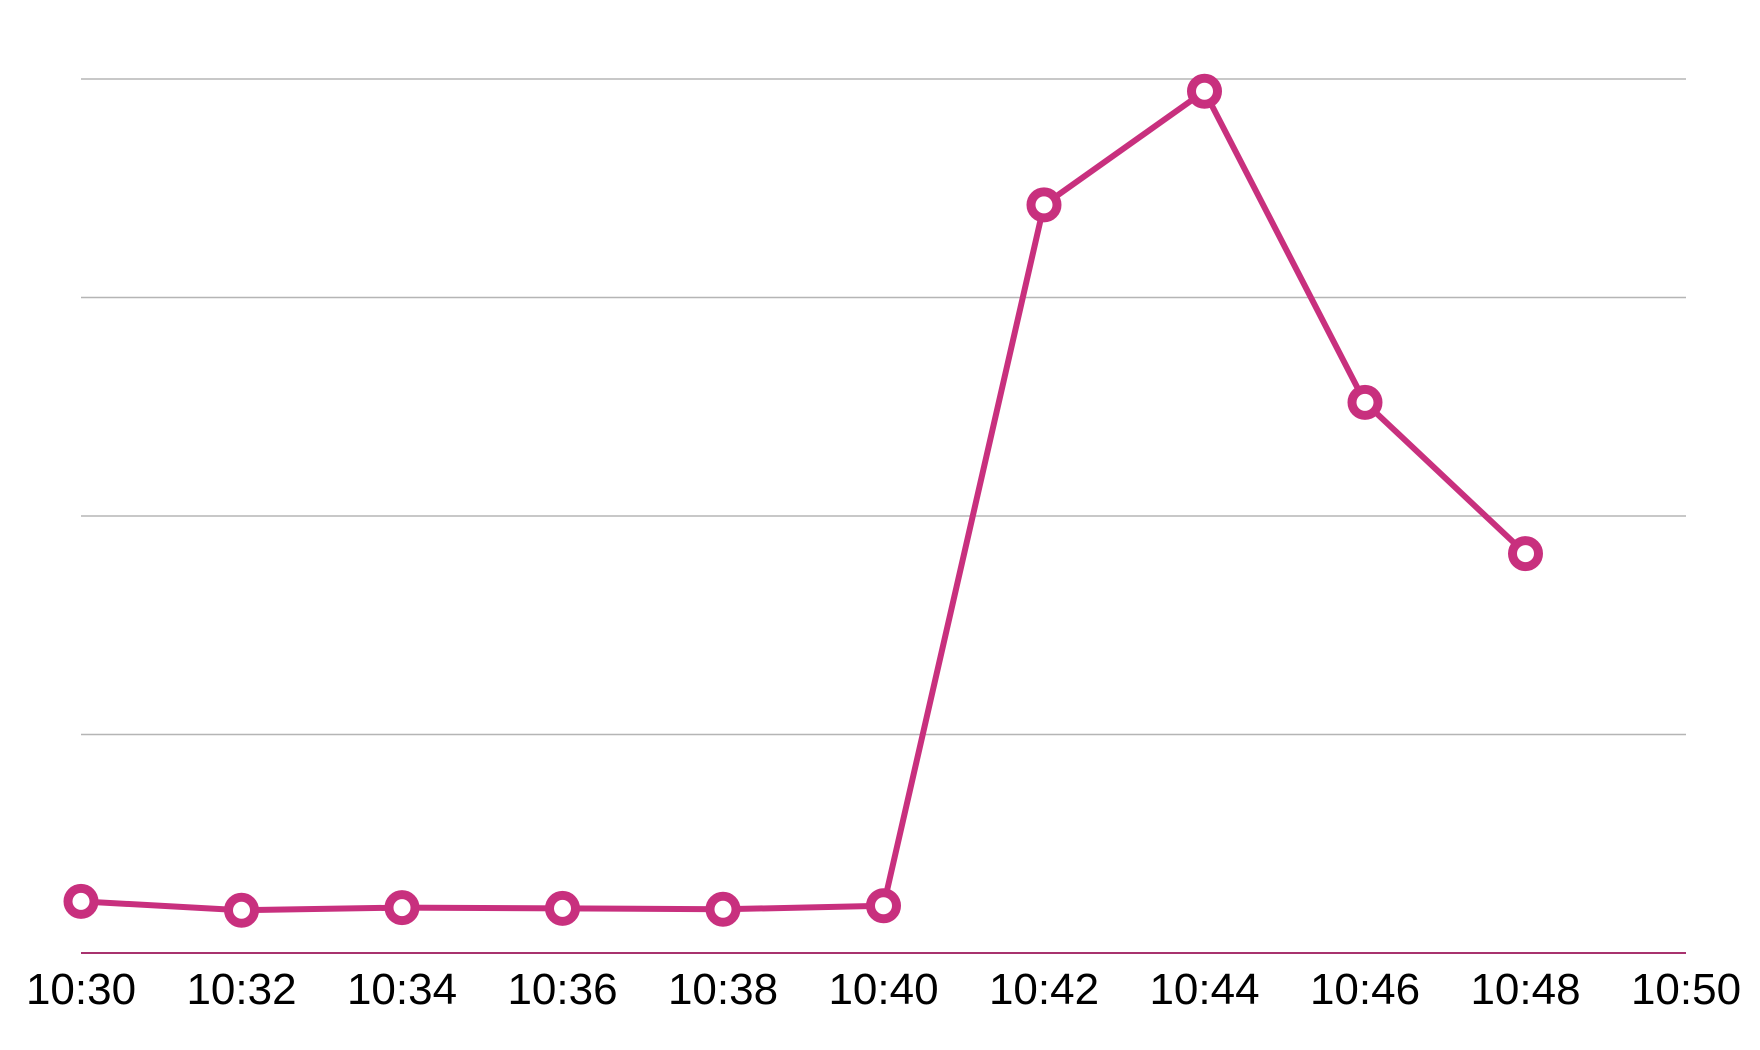 Image resolution: width=1760 pixels, height=1050 pixels. I want to click on x-tick-label-1036: 10:36, so click(562, 989).